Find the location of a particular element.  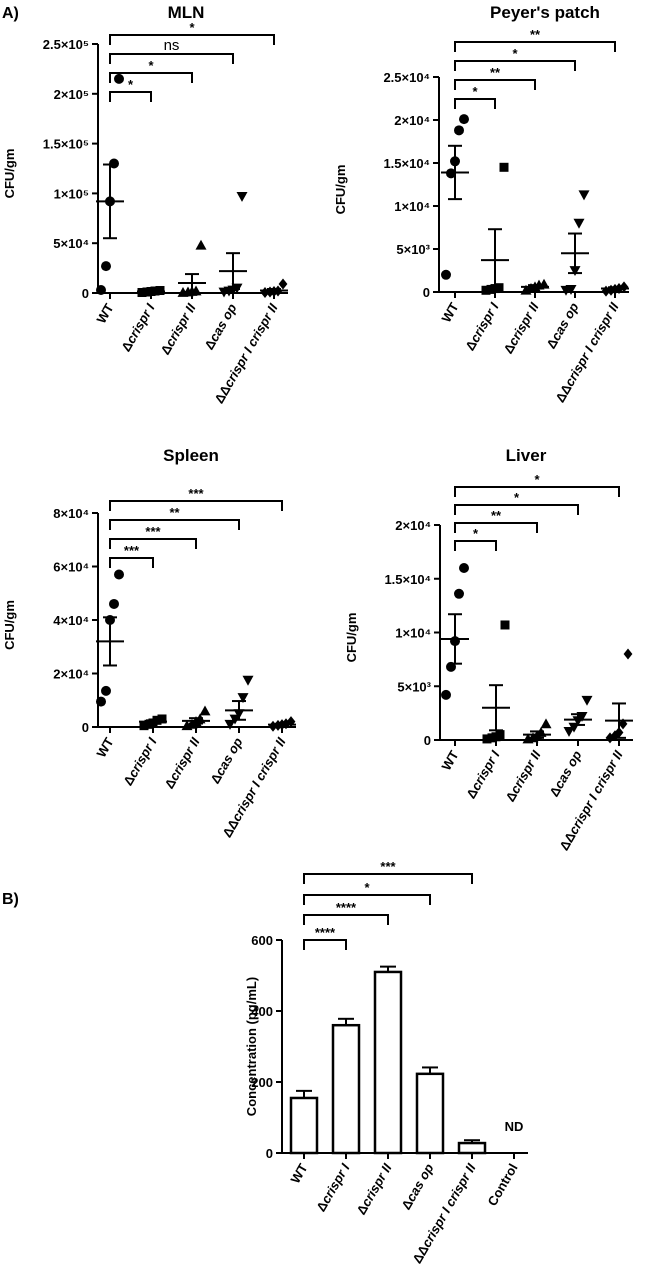

panel-label-b: B) is located at coordinates (10, 899).